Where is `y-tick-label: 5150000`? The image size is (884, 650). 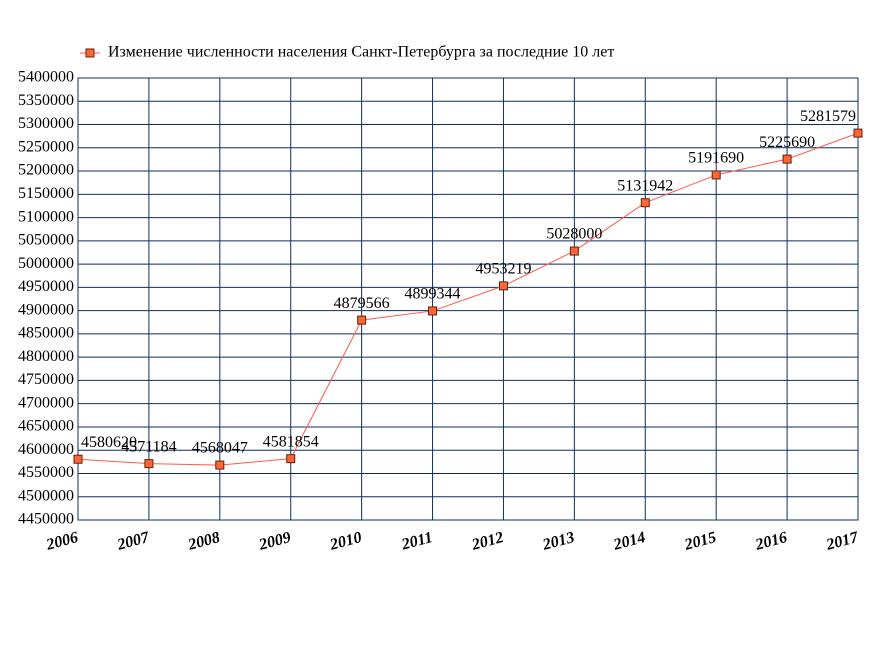
y-tick-label: 5150000 is located at coordinates (46, 193).